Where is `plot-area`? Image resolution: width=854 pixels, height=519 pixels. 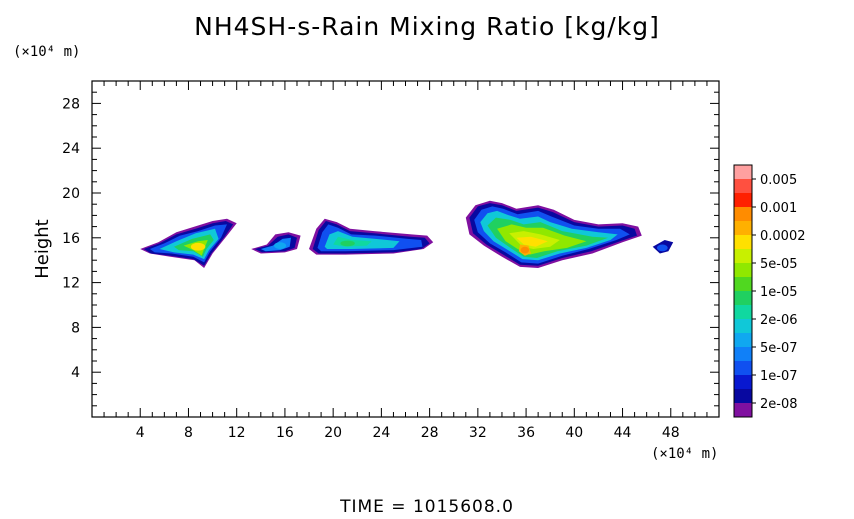
plot-area is located at coordinates (407, 234).